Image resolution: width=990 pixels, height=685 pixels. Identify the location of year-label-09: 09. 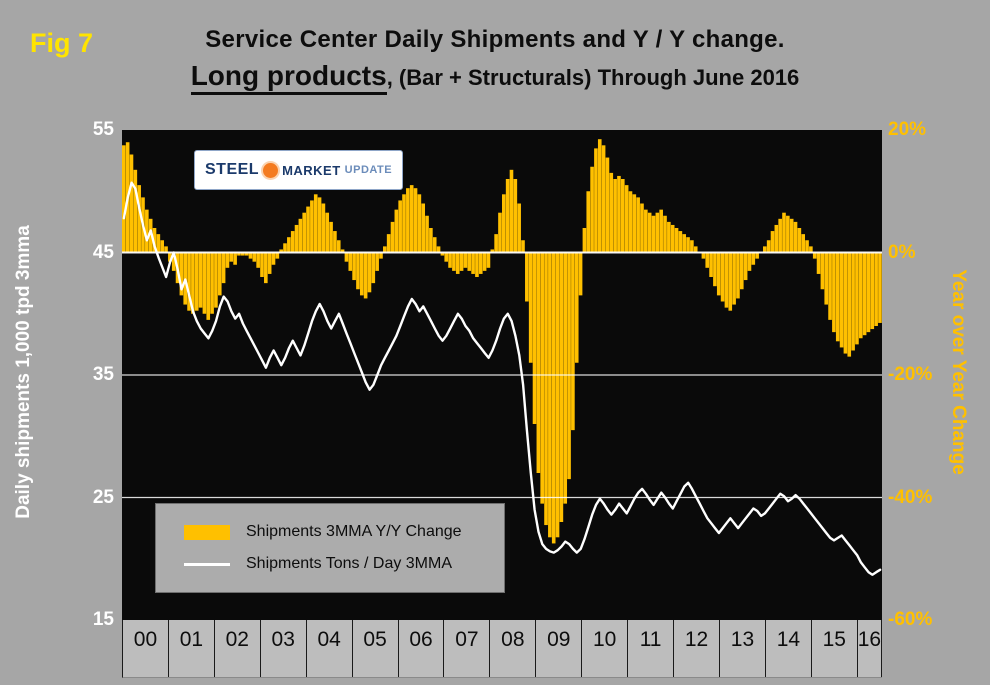
(559, 648).